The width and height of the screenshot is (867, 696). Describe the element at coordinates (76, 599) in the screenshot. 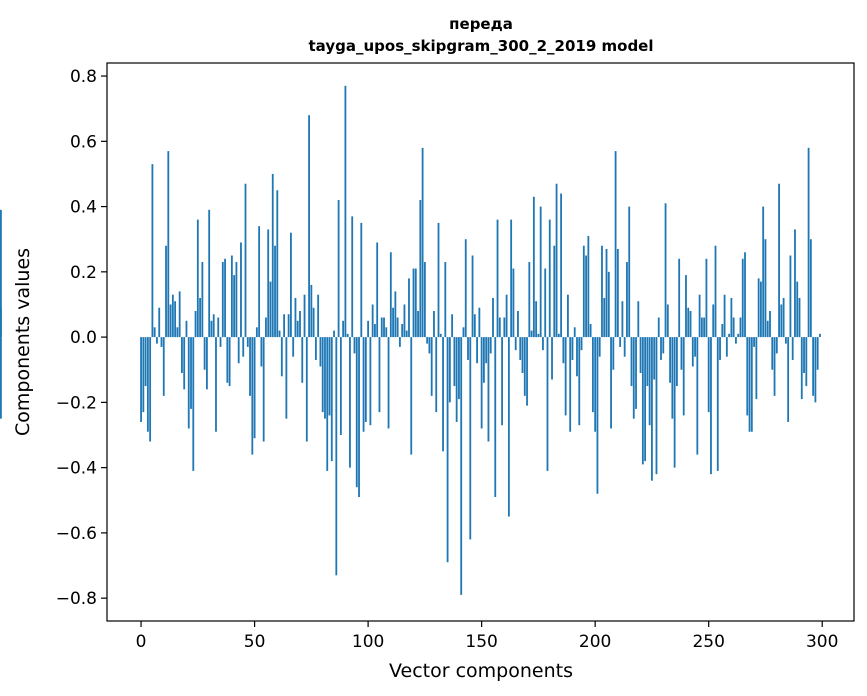

I see `y-tick-label: −0.8` at that location.